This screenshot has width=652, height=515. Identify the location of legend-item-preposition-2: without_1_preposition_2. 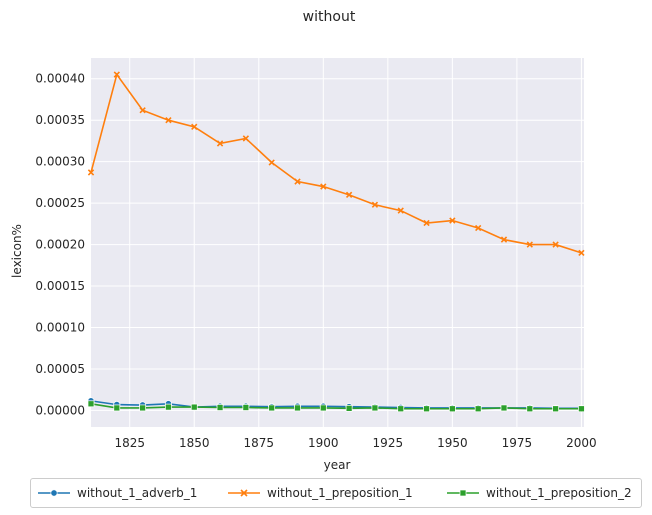
(539, 493).